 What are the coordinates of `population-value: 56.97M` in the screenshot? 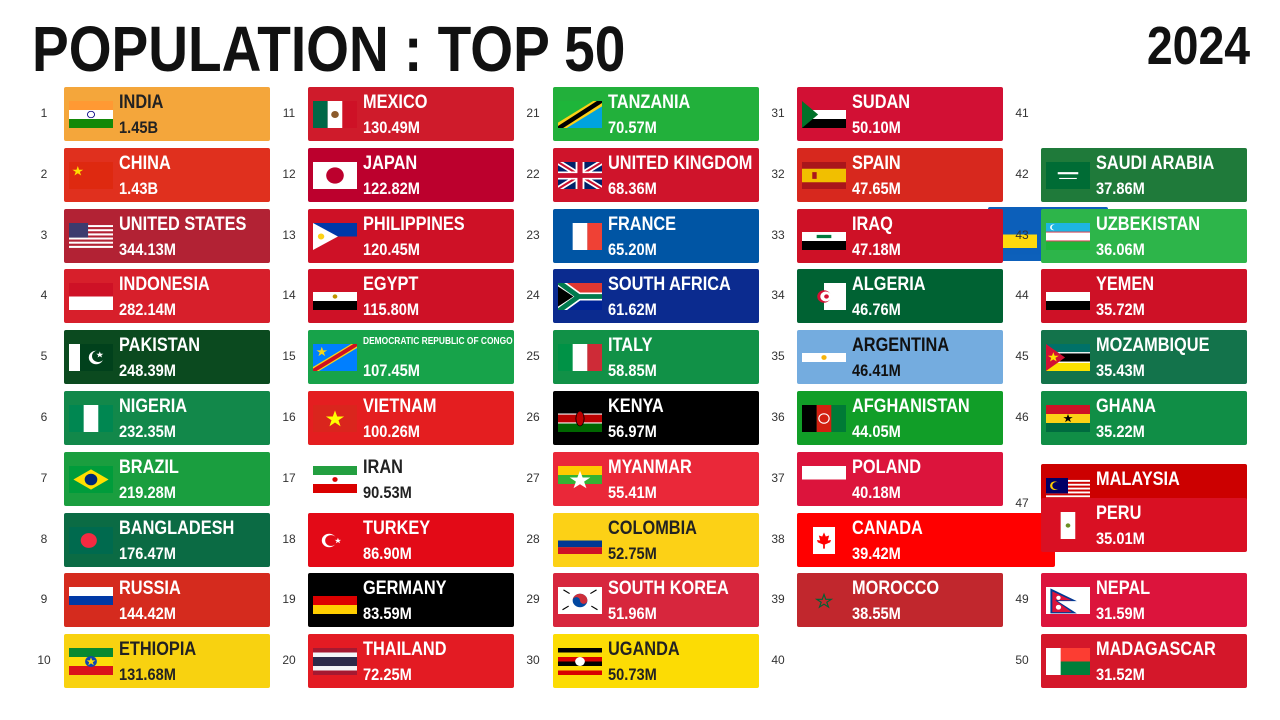 It's located at (632, 431).